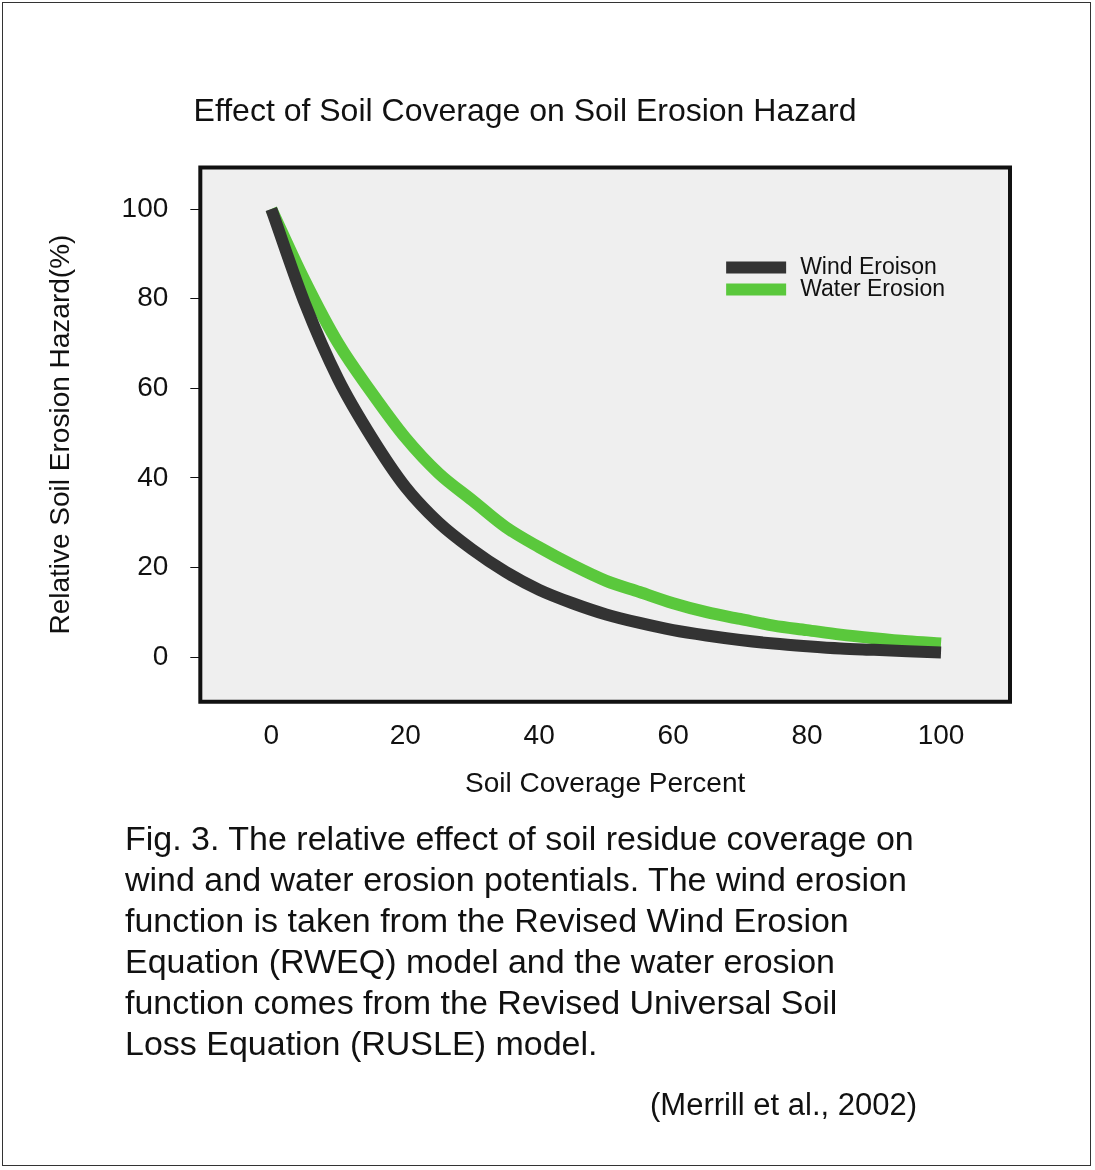 This screenshot has height=1170, width=1095. What do you see at coordinates (153, 566) in the screenshot?
I see `y-tick-label: 20` at bounding box center [153, 566].